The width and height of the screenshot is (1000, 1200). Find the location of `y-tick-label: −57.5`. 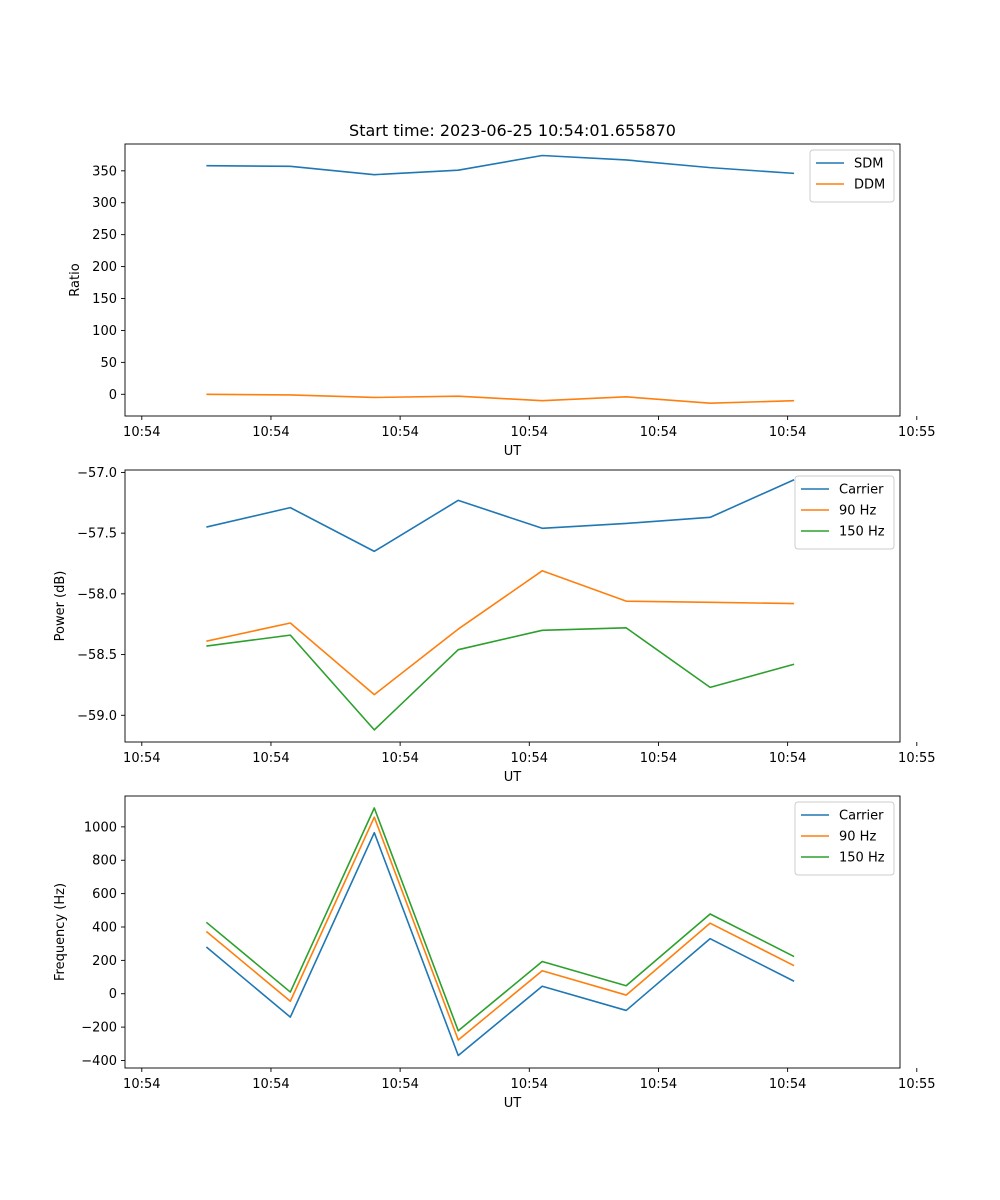

y-tick-label: −57.5 is located at coordinates (97, 534).